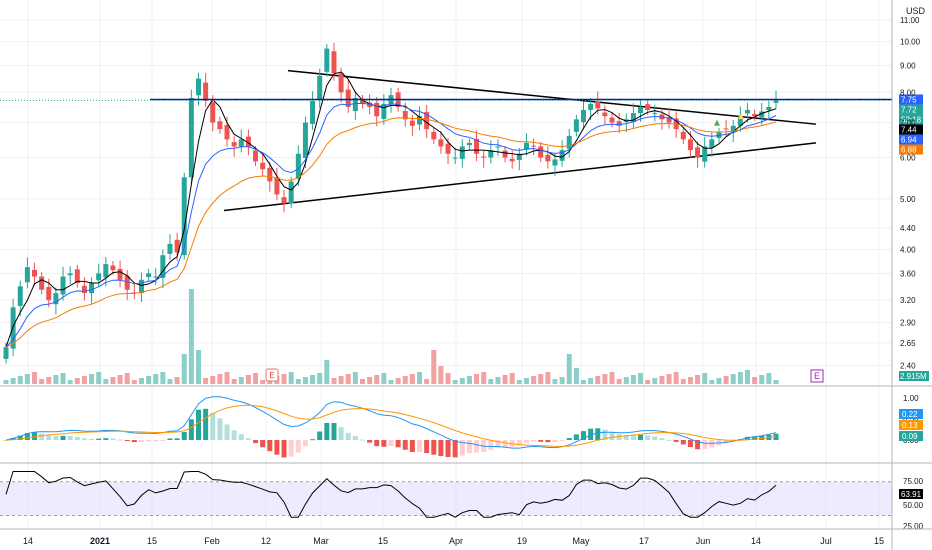 The height and width of the screenshot is (550, 932). What do you see at coordinates (817, 376) in the screenshot?
I see `earnings-marker-main` at bounding box center [817, 376].